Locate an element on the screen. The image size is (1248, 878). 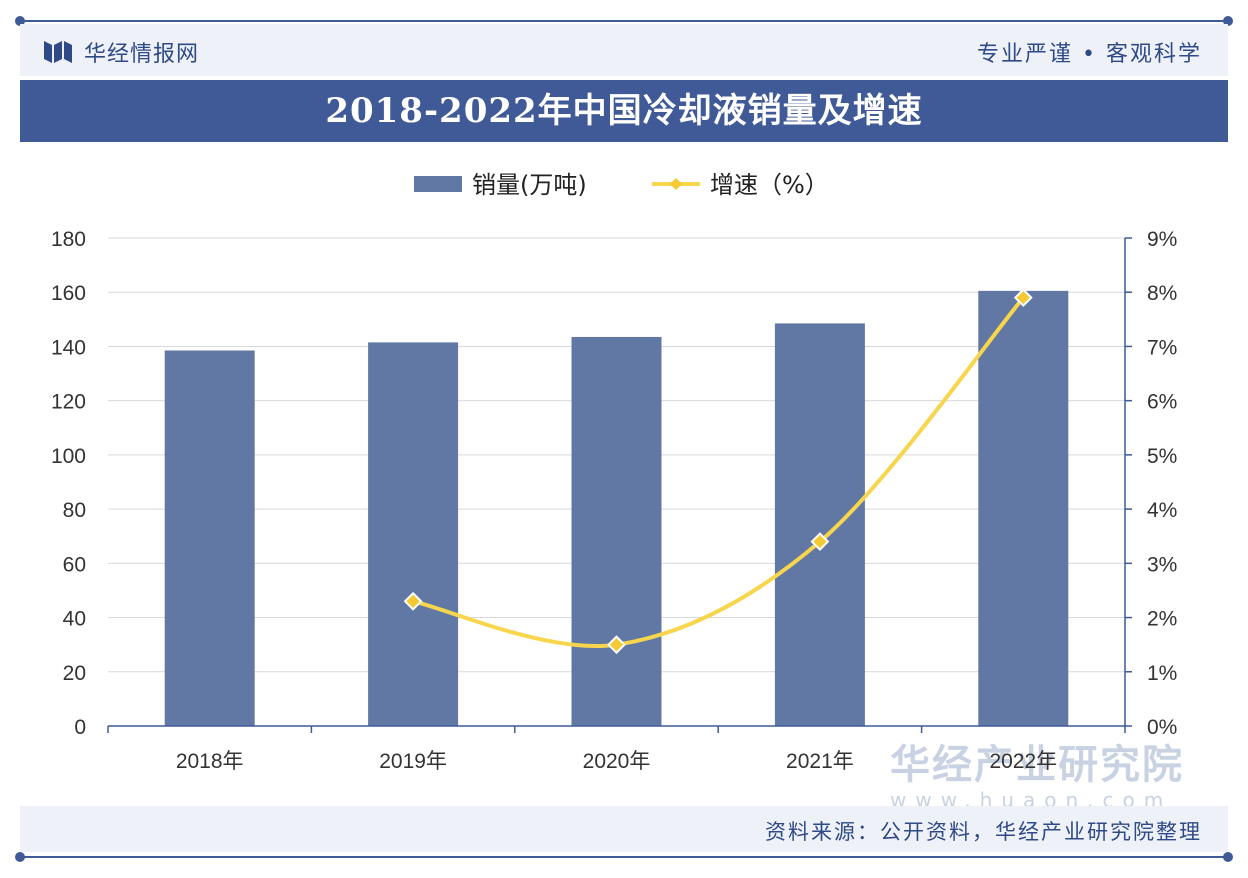
left-tick-label: 0 is located at coordinates (80, 727).